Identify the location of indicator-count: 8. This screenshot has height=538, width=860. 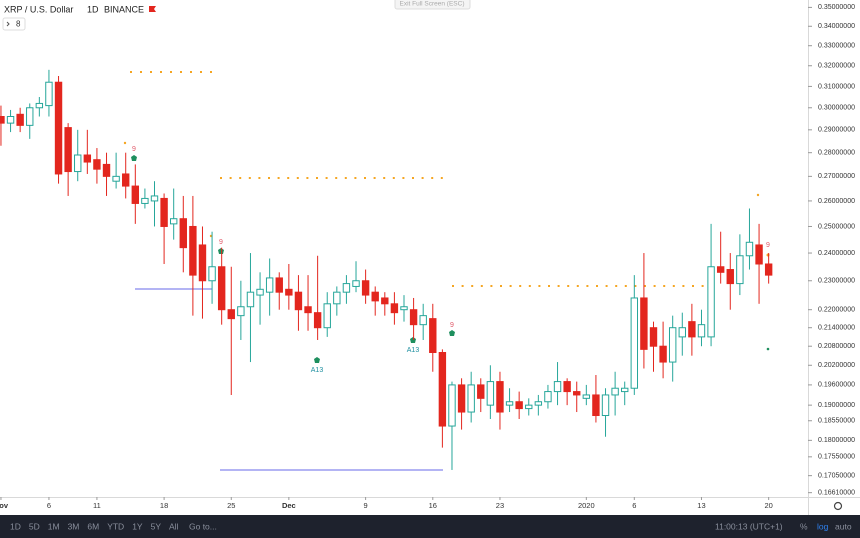
(18, 24).